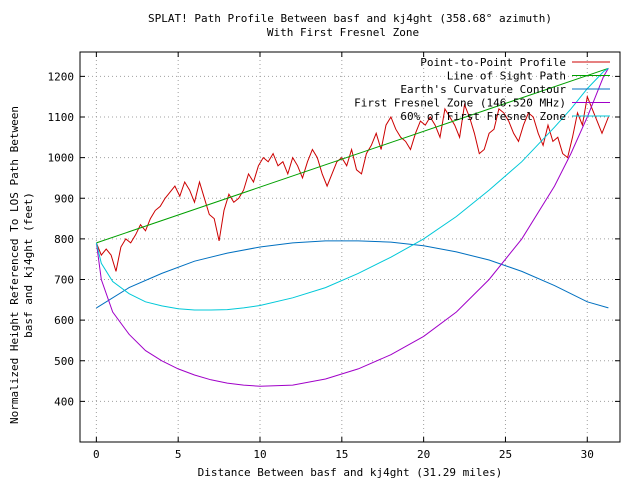 This screenshot has height=480, width=640. What do you see at coordinates (61, 76) in the screenshot?
I see `y-tick-label: 1200` at bounding box center [61, 76].